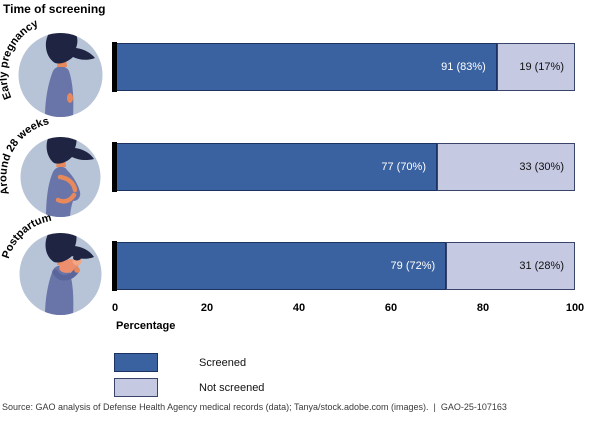 The width and height of the screenshot is (600, 422). What do you see at coordinates (136, 362) in the screenshot?
I see `screened-swatch` at bounding box center [136, 362].